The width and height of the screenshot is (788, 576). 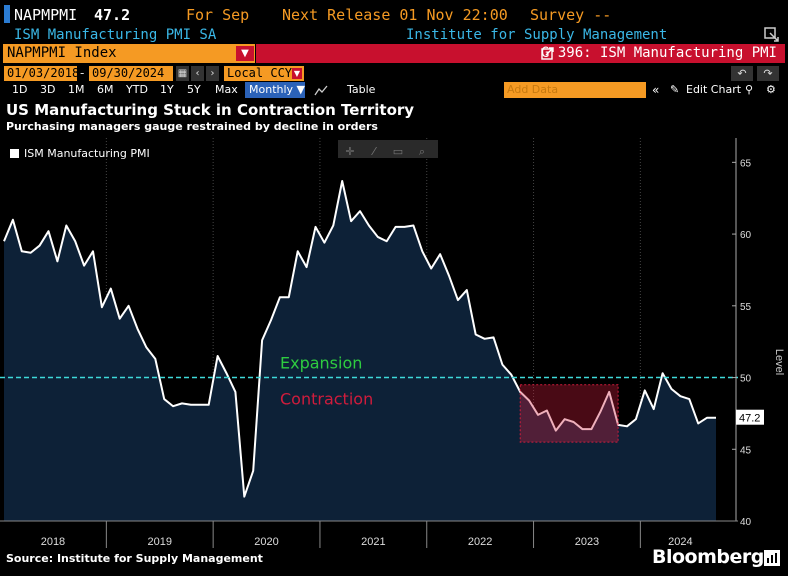 What do you see at coordinates (714, 89) in the screenshot?
I see `edit-chart-button: Edit Chart` at bounding box center [714, 89].